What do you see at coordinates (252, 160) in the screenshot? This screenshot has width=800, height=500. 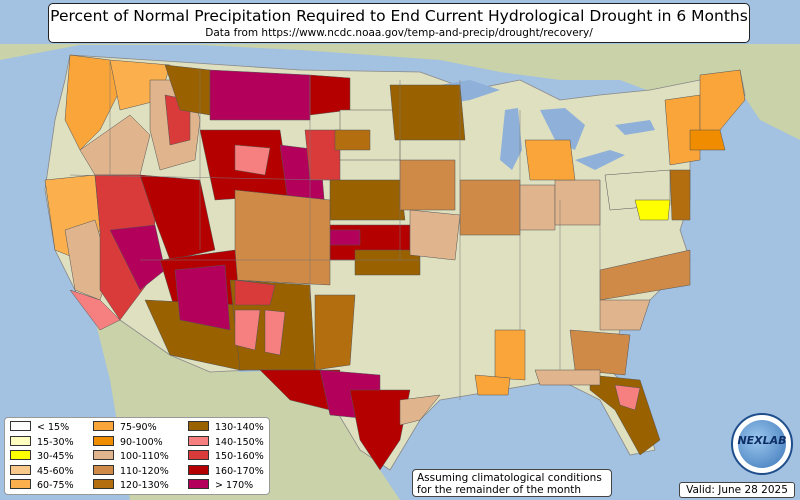 I see `region-wy-center` at bounding box center [252, 160].